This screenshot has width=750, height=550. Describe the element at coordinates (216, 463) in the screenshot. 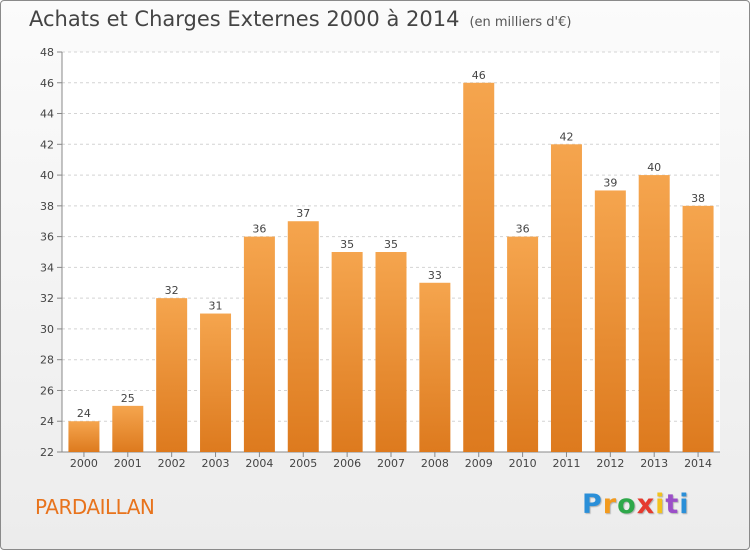

I see `x-tick-label: 2003` at that location.